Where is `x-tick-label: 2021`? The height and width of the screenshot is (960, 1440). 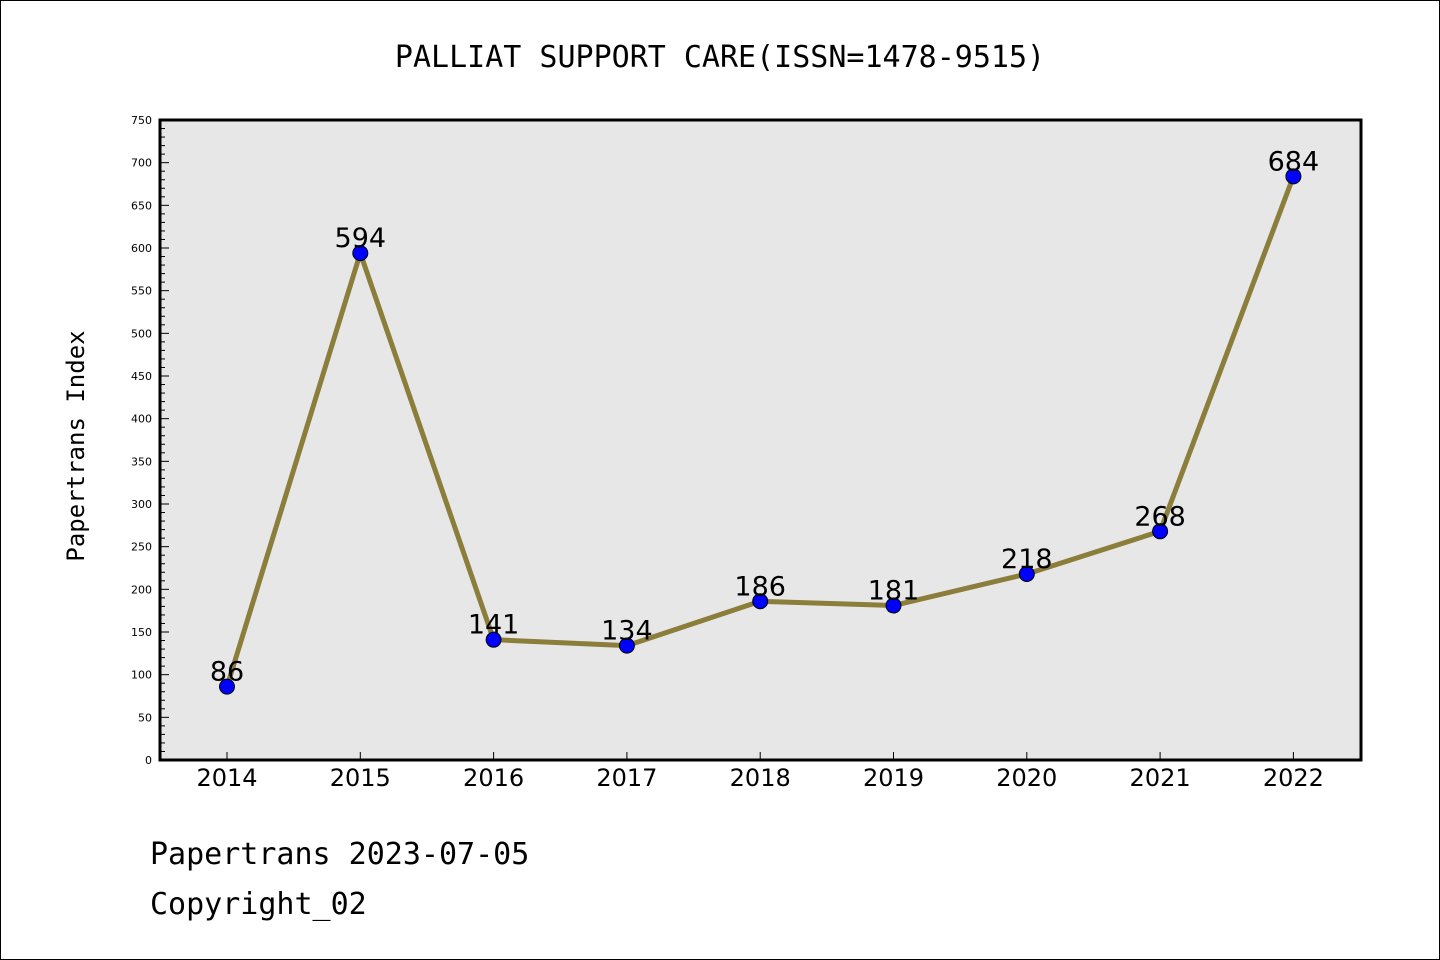 x-tick-label: 2021 is located at coordinates (1160, 778).